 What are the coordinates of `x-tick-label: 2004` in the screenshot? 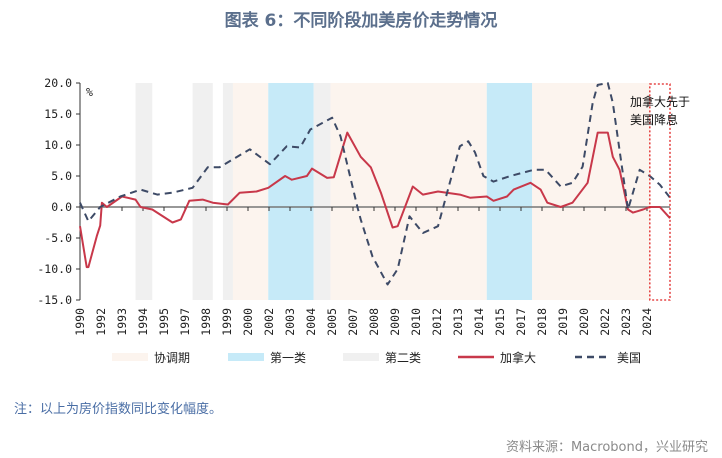 It's located at (311, 322).